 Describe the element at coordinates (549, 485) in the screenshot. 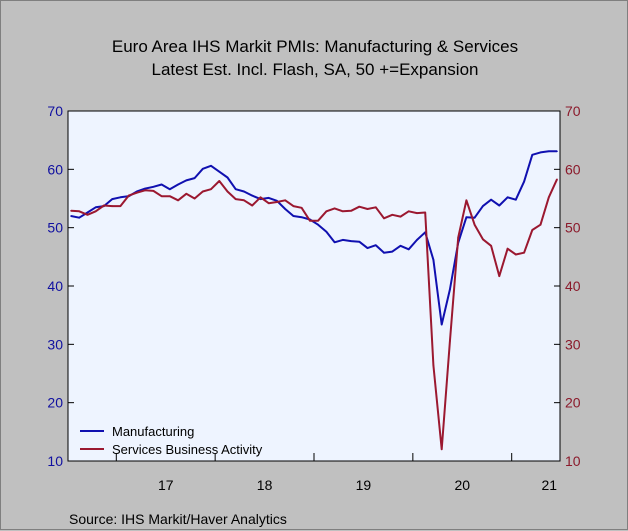

I see `x-tick-label: 21` at that location.